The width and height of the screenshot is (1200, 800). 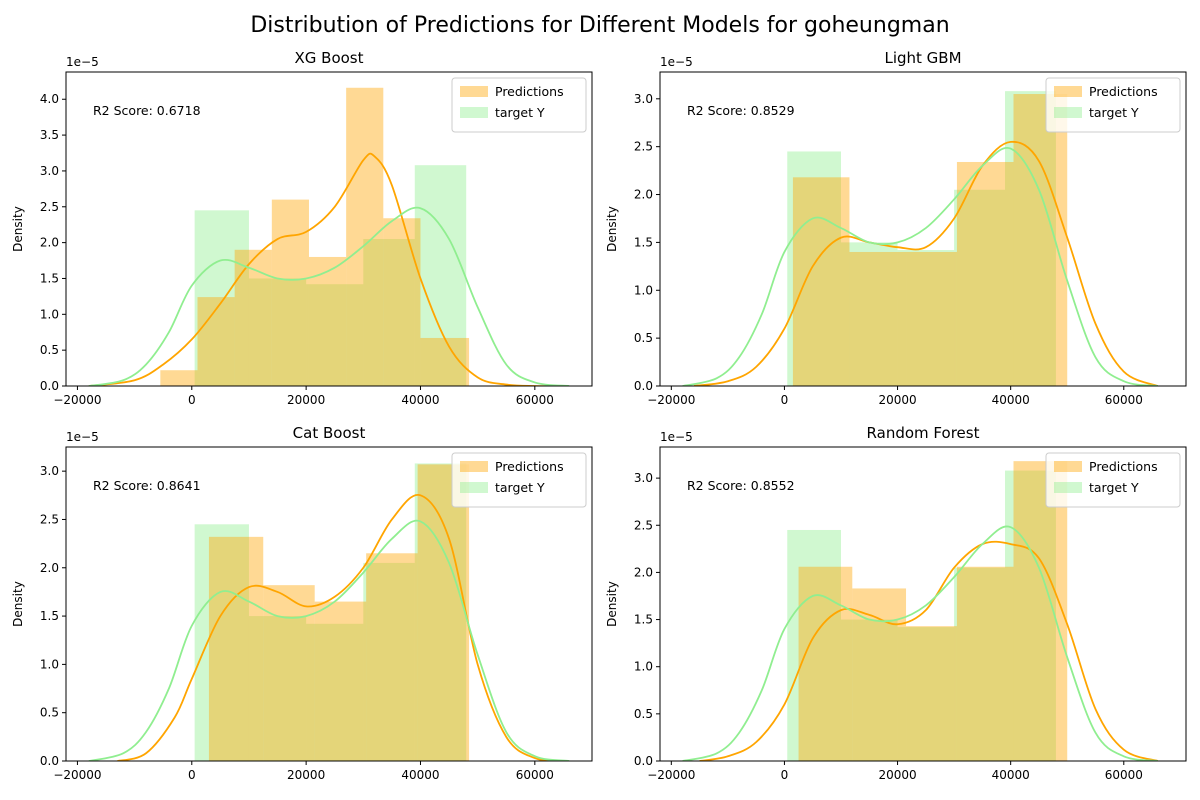 I want to click on y-tick-label: 0.5, so click(x=49, y=350).